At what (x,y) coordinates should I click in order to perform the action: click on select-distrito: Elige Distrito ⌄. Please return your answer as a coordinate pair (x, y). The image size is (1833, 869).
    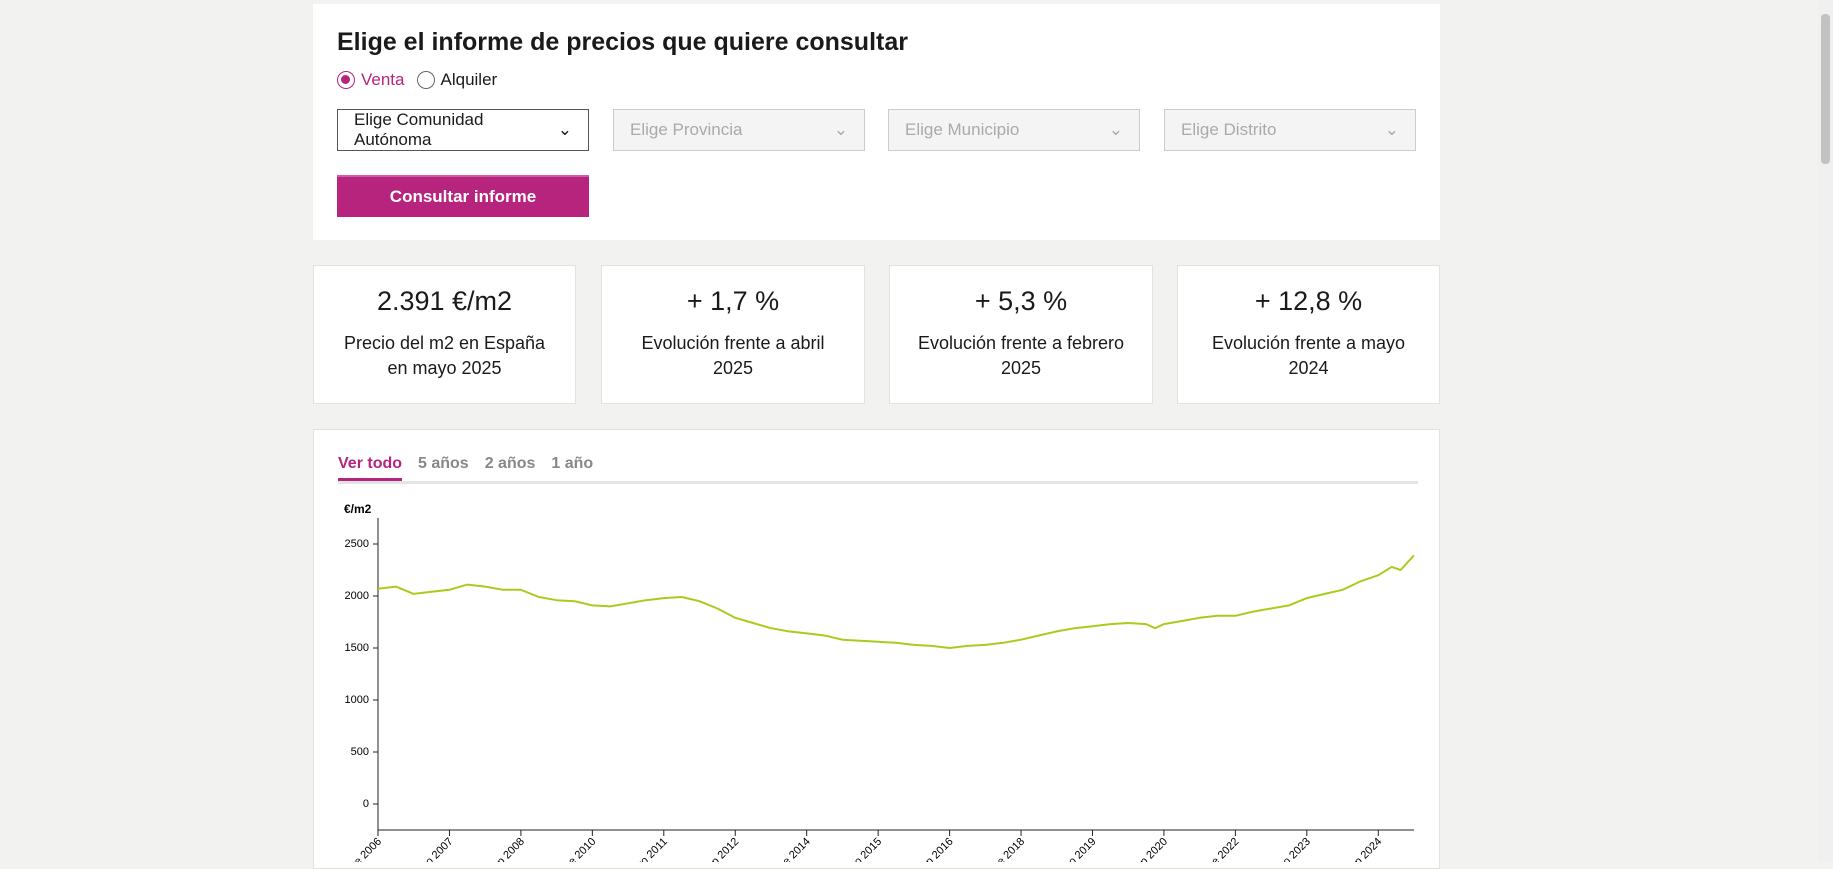
    Looking at the image, I should click on (1290, 130).